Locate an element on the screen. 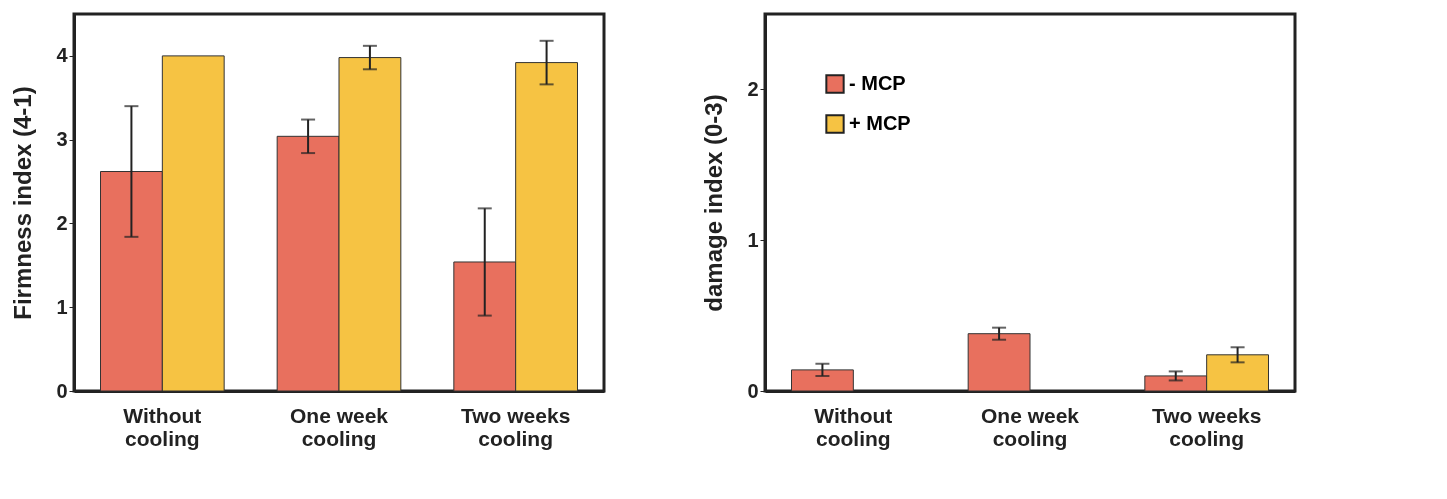 The image size is (1447, 499). y-tick-label: 3 is located at coordinates (62, 139).